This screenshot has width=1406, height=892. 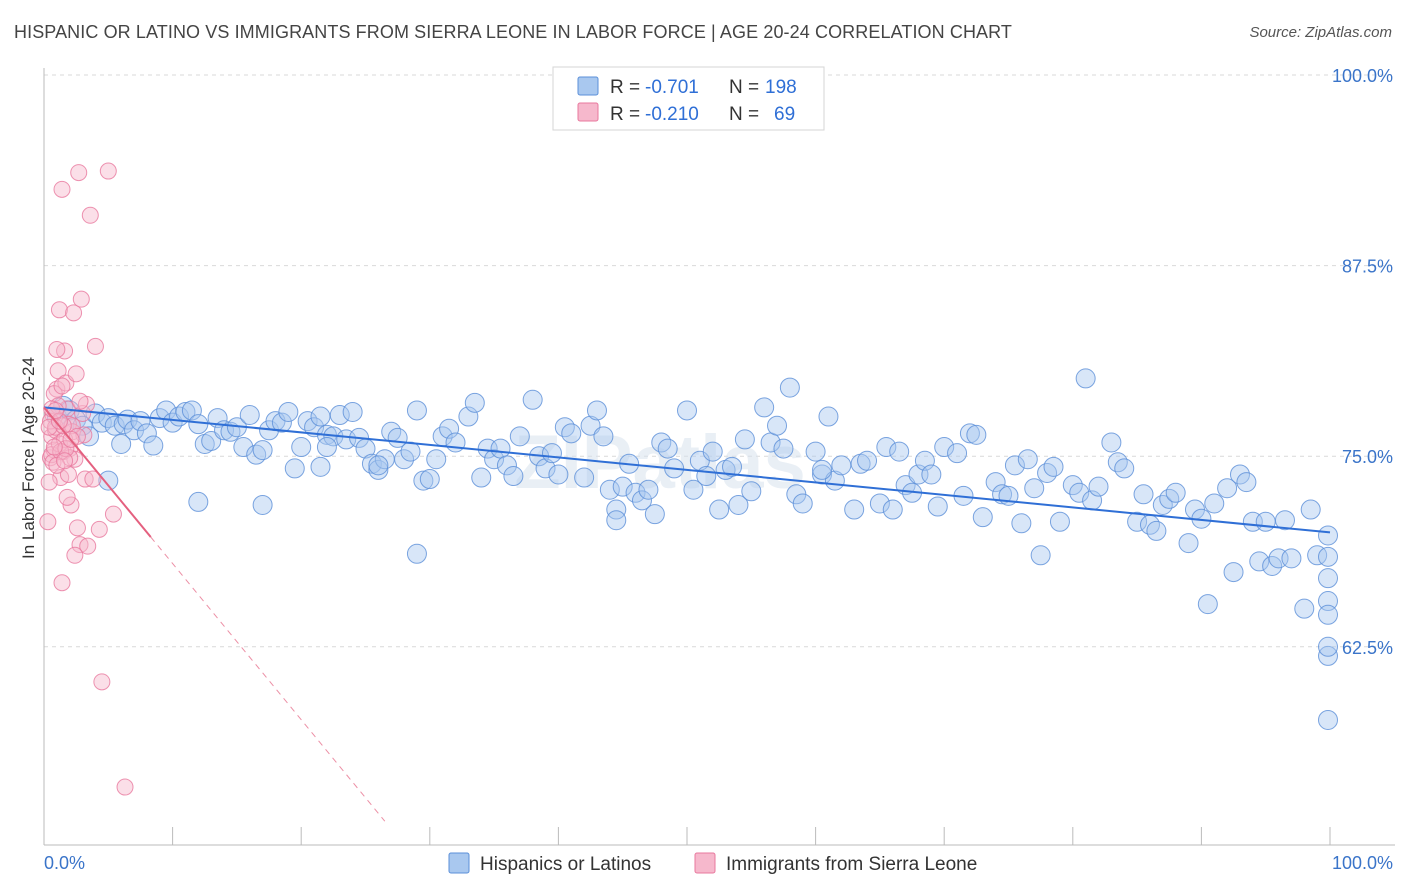 What do you see at coordinates (1367, 648) in the screenshot?
I see `y-tick-label: 62.5%` at bounding box center [1367, 648].